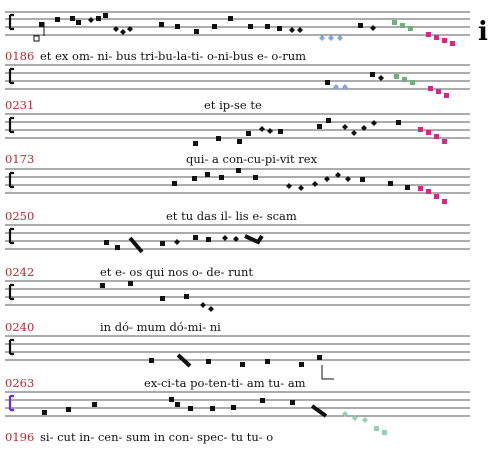 The image size is (500, 456). What do you see at coordinates (19, 216) in the screenshot?
I see `row-4-id: 0250` at bounding box center [19, 216].